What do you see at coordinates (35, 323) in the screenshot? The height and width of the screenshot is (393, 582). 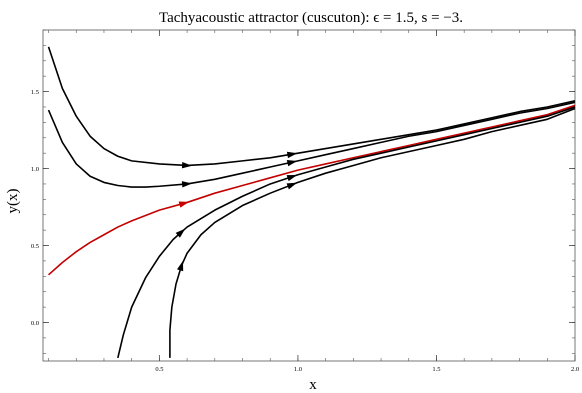 I see `y-tick-label: 0.0` at bounding box center [35, 323].